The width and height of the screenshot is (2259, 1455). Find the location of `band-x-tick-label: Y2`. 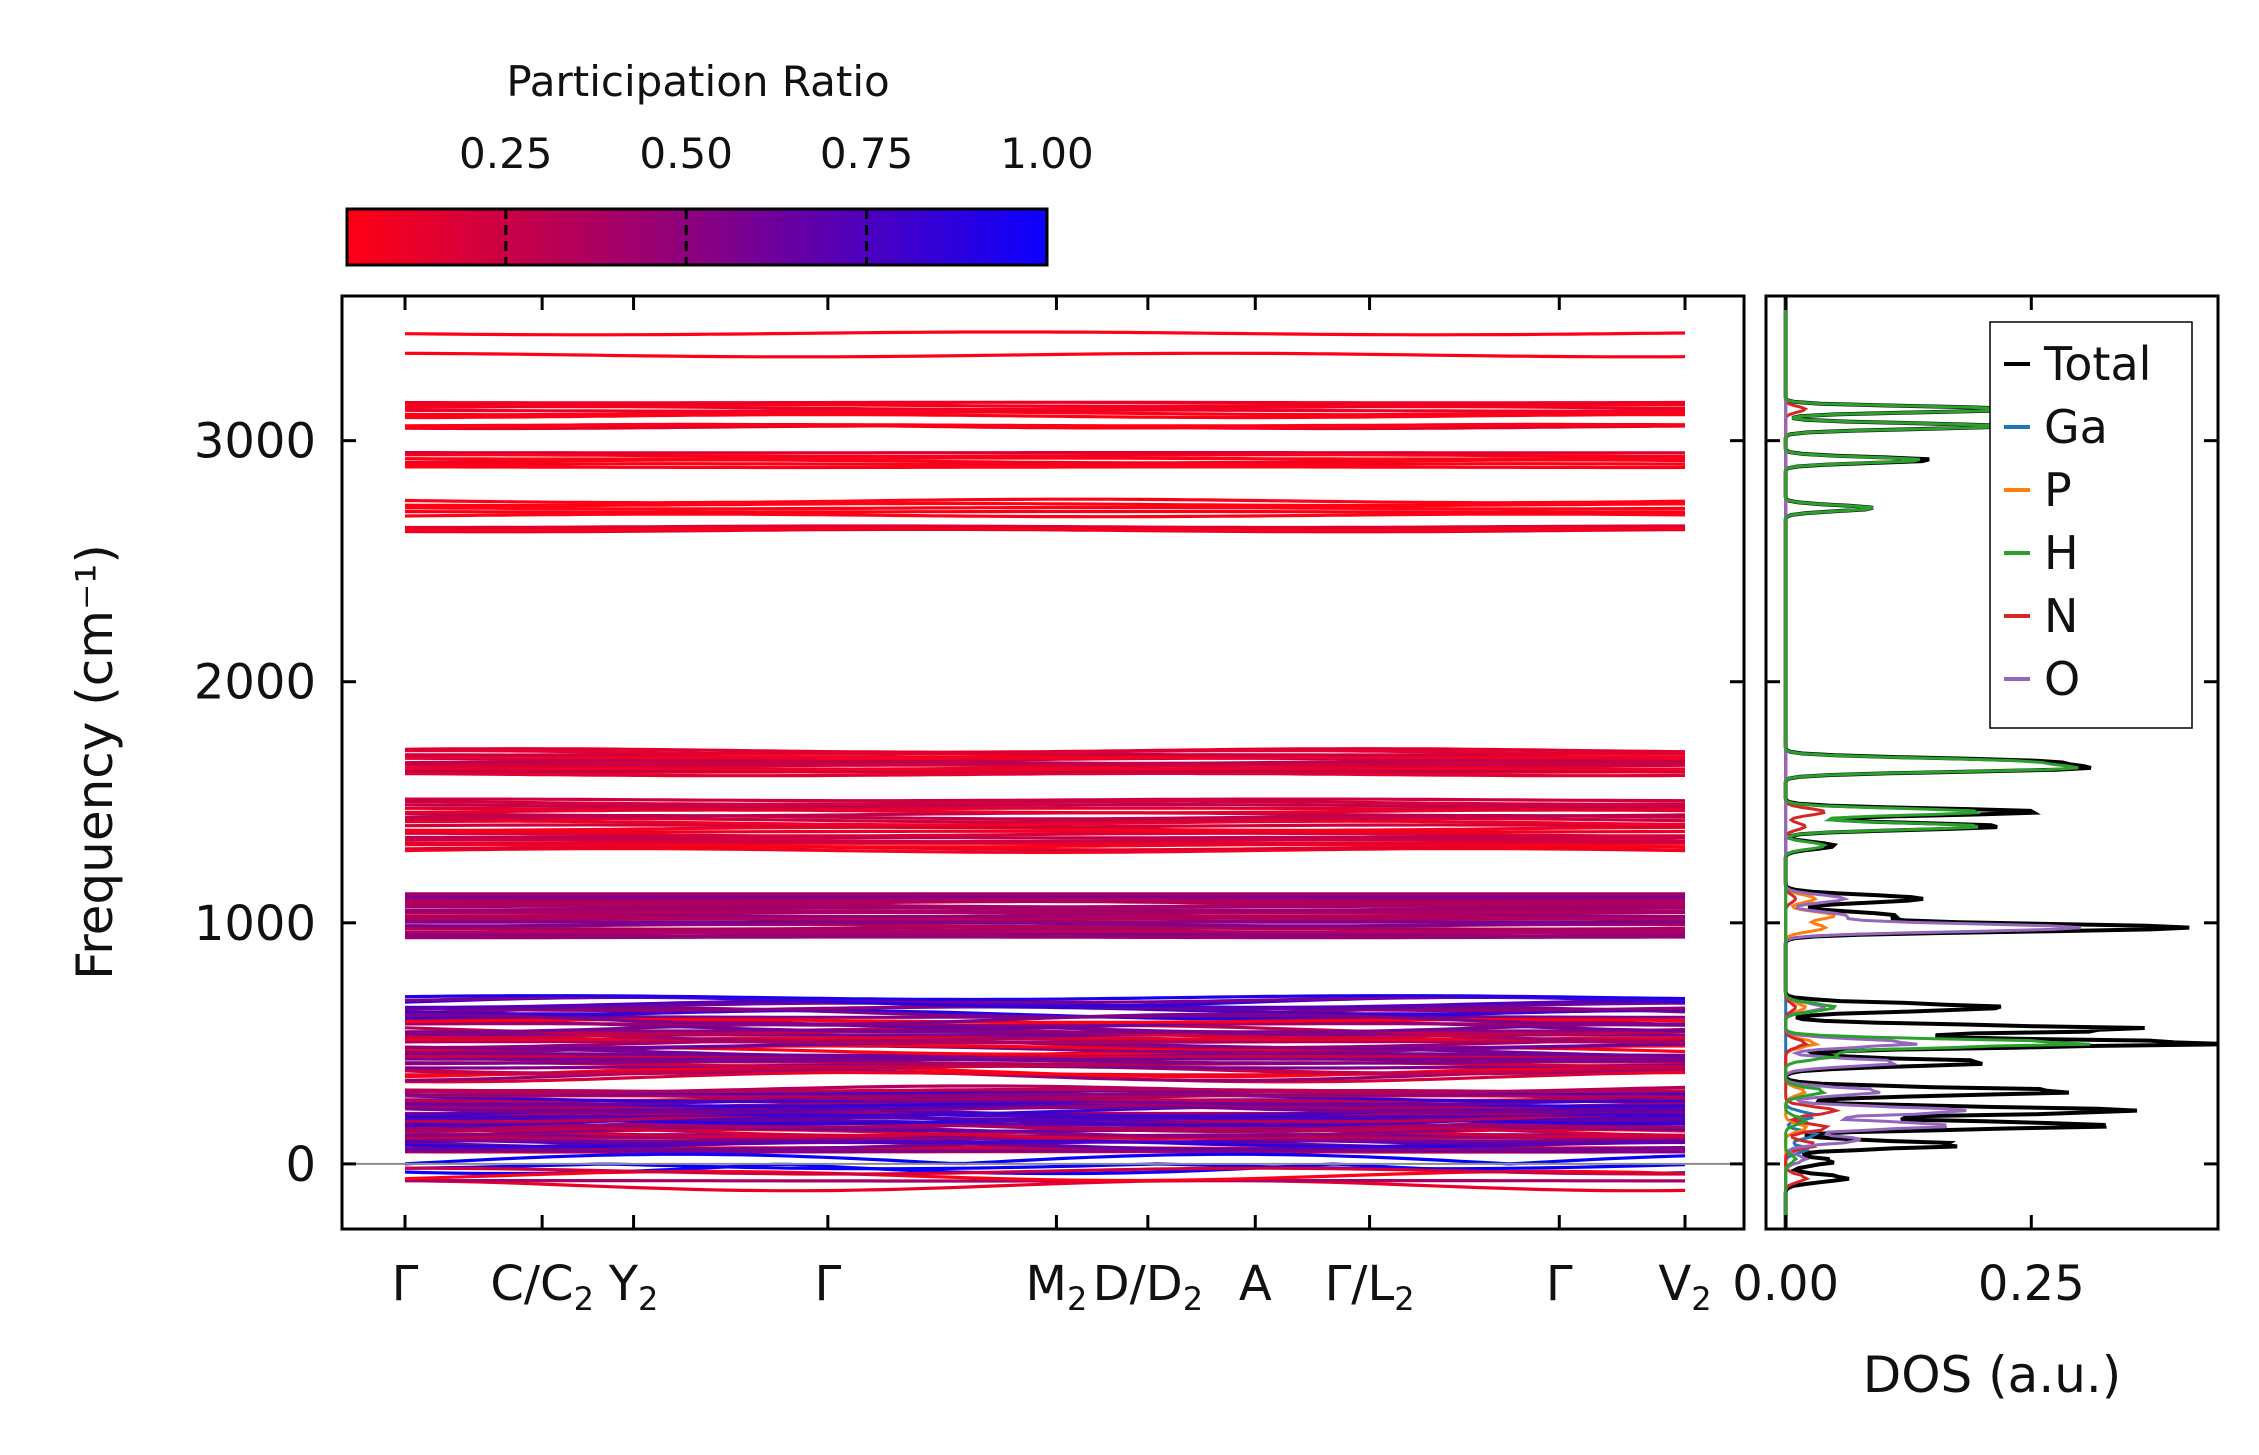

band-x-tick-label: Y2 is located at coordinates (633, 1287).